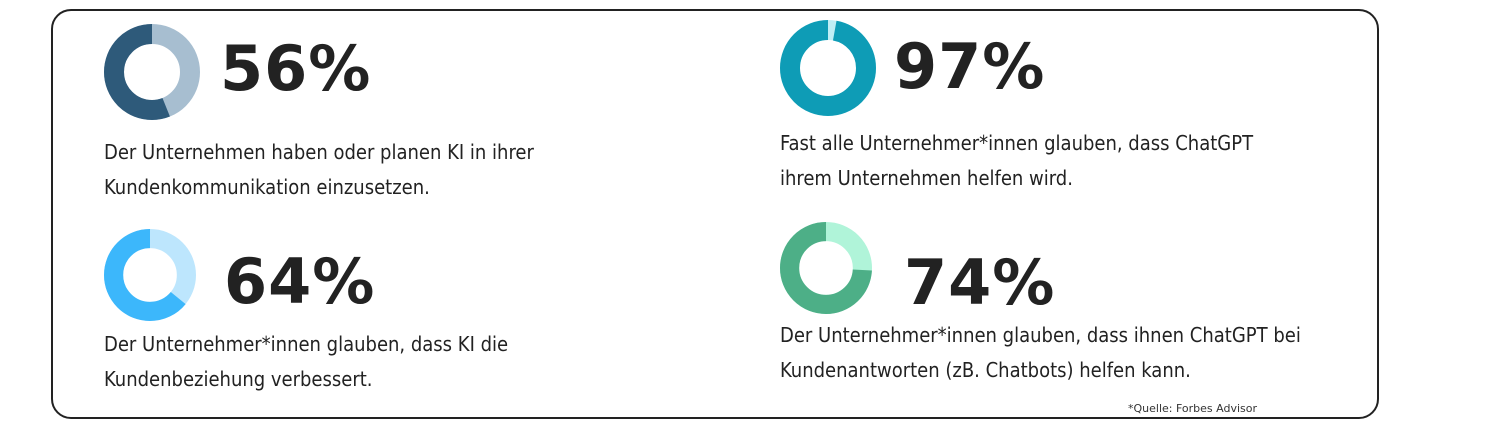  Describe the element at coordinates (980, 282) in the screenshot. I see `percent-value-4: 74%` at that location.